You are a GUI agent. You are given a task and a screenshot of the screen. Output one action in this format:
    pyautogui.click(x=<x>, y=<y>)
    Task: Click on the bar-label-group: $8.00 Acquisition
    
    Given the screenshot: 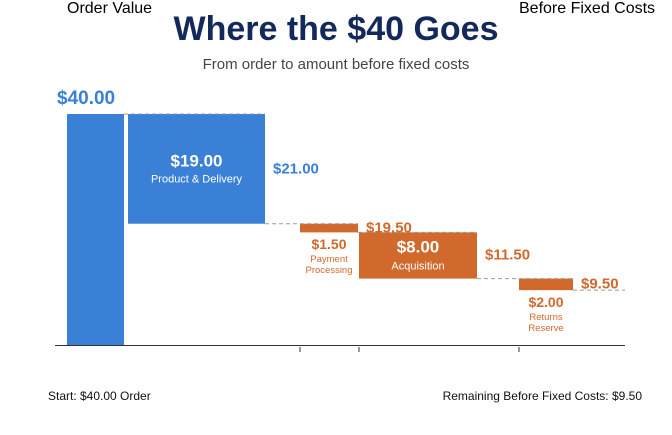 What is the action you would take?
    pyautogui.click(x=418, y=255)
    